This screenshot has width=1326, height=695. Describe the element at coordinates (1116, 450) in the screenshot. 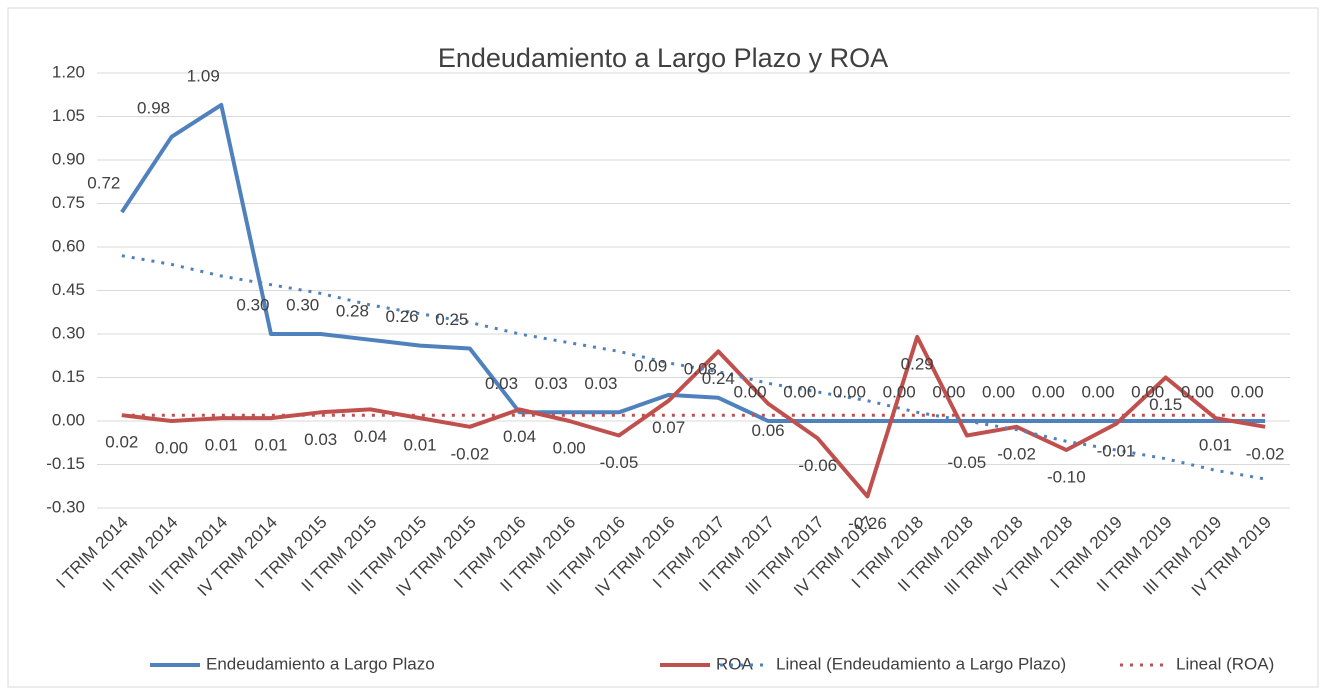

I see `data-label: -0.01` at that location.